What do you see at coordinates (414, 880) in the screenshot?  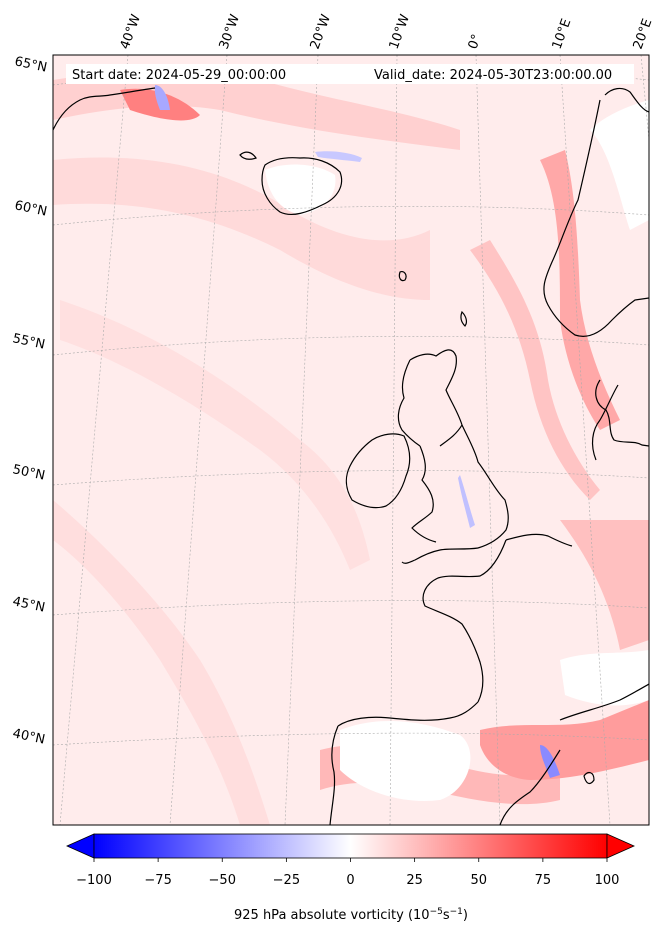 I see `colorbar-tick-label: 25` at bounding box center [414, 880].